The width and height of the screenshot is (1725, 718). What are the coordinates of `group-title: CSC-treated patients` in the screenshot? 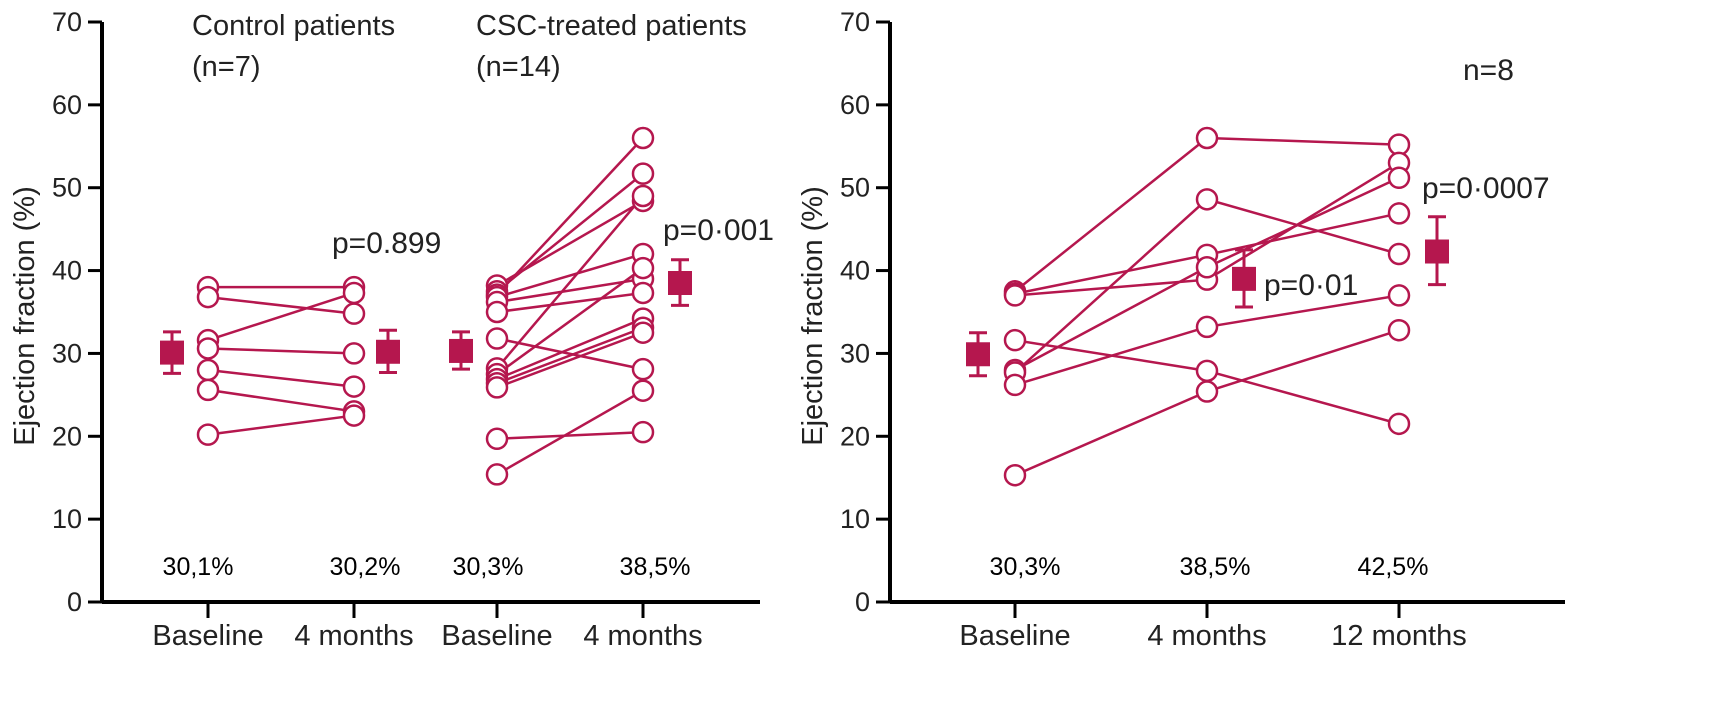 It's located at (611, 26).